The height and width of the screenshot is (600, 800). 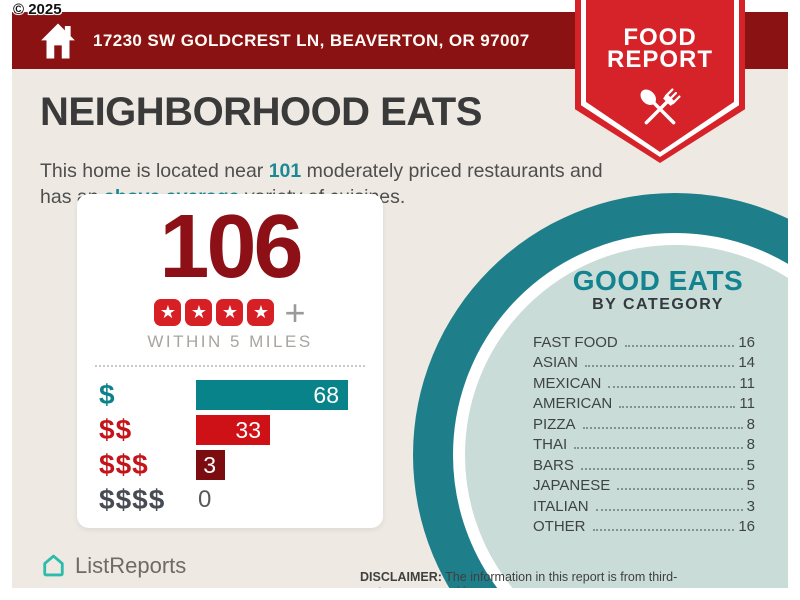 I want to click on category-row: BARS 5, so click(x=644, y=463).